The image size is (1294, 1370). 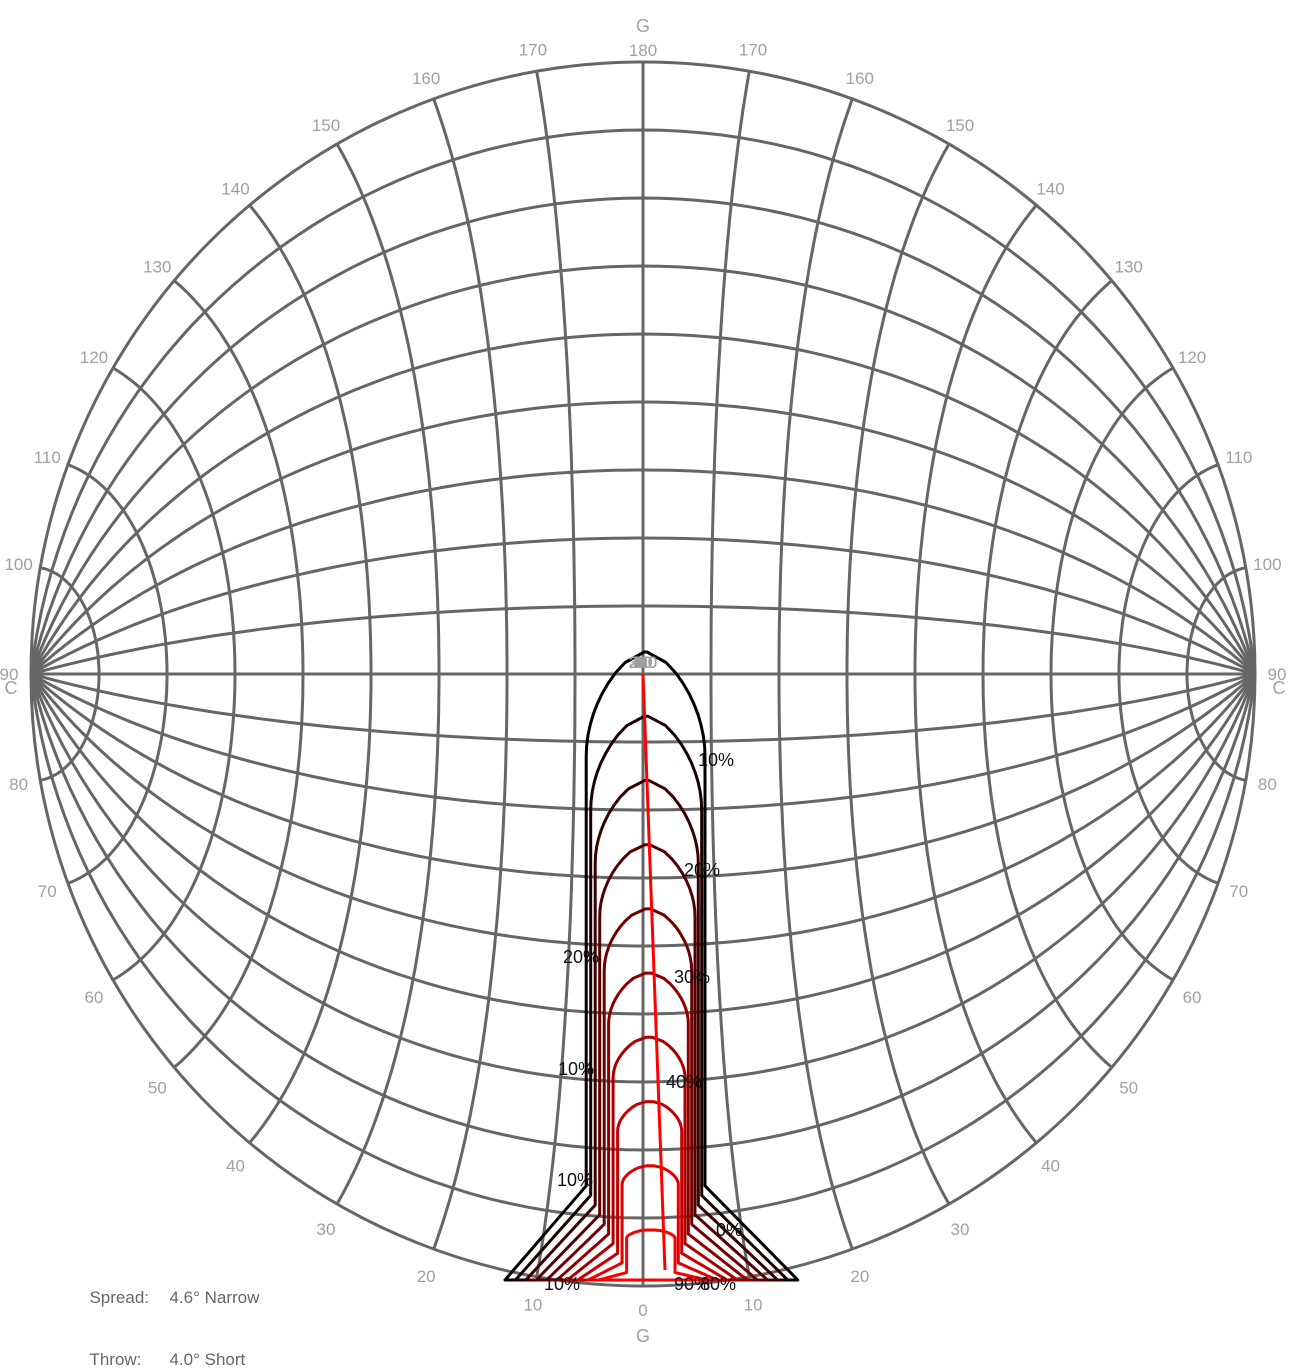 I want to click on c-tick-label: 60, so click(x=643, y=662).